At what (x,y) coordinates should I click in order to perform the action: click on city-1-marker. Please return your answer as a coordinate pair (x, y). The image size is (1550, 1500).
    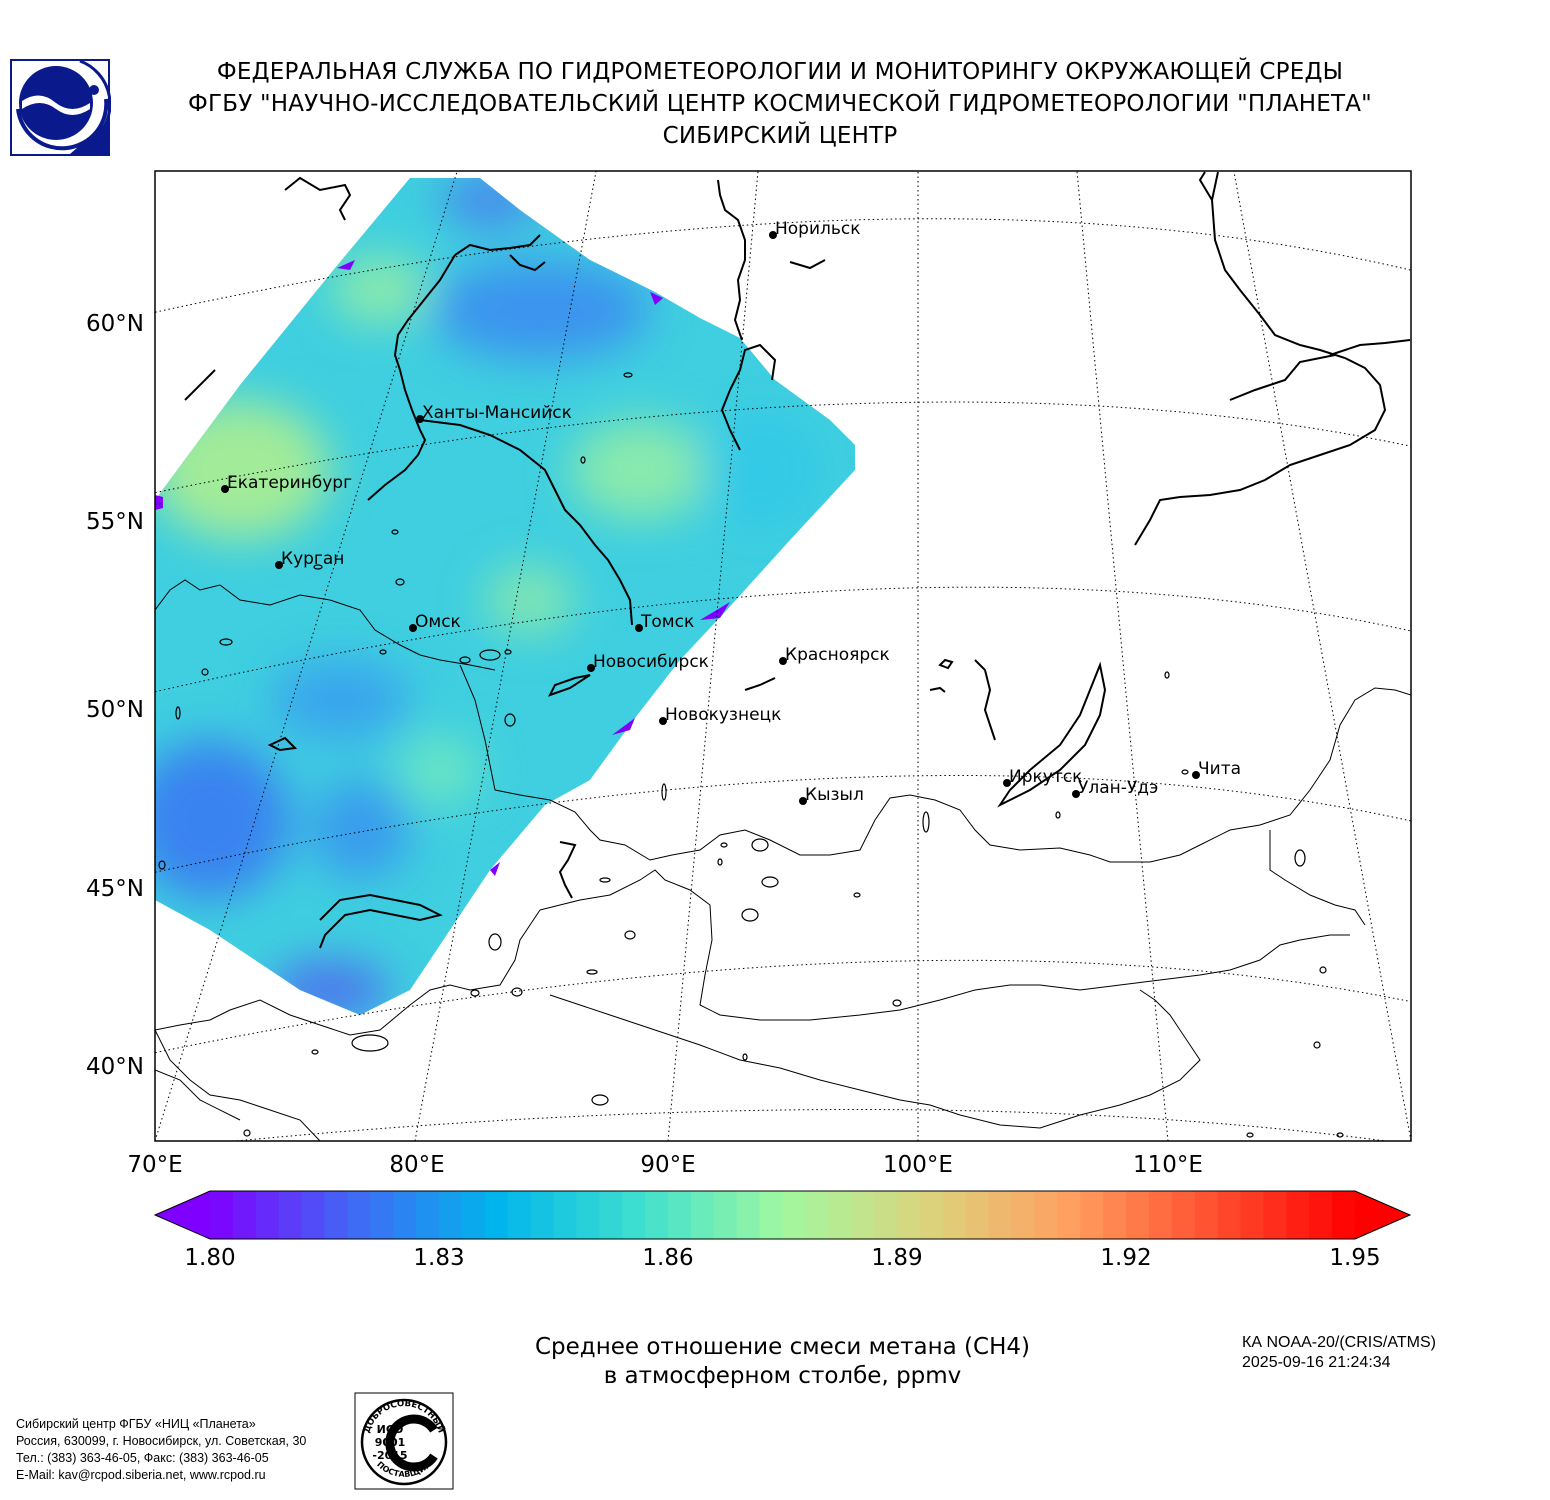
    Looking at the image, I should click on (420, 419).